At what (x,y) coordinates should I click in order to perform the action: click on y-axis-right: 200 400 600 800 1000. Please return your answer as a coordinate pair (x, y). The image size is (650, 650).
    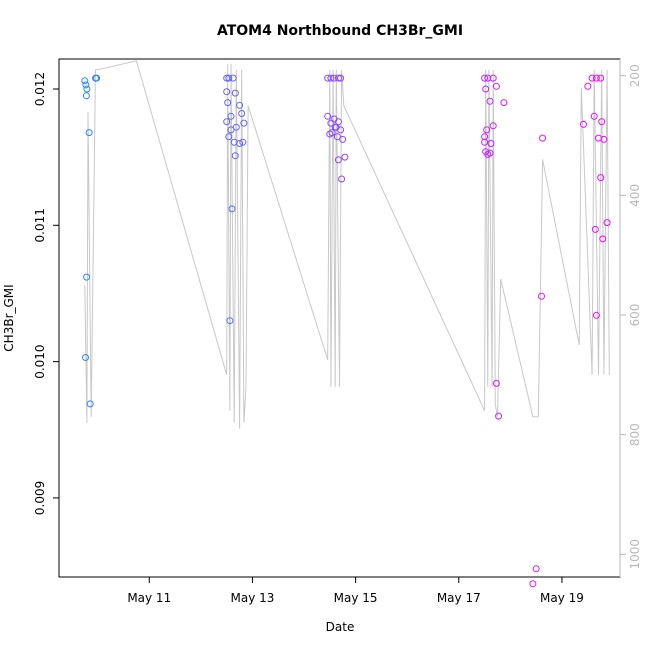
    Looking at the image, I should click on (630, 318).